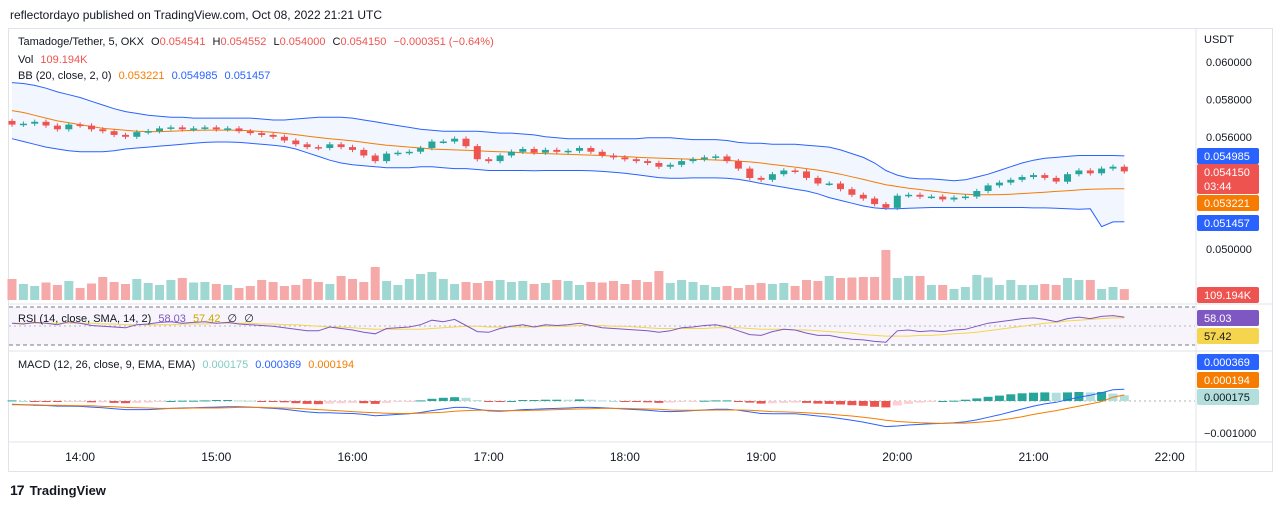  What do you see at coordinates (1170, 457) in the screenshot?
I see `time-axis-tick: 22:00` at bounding box center [1170, 457].